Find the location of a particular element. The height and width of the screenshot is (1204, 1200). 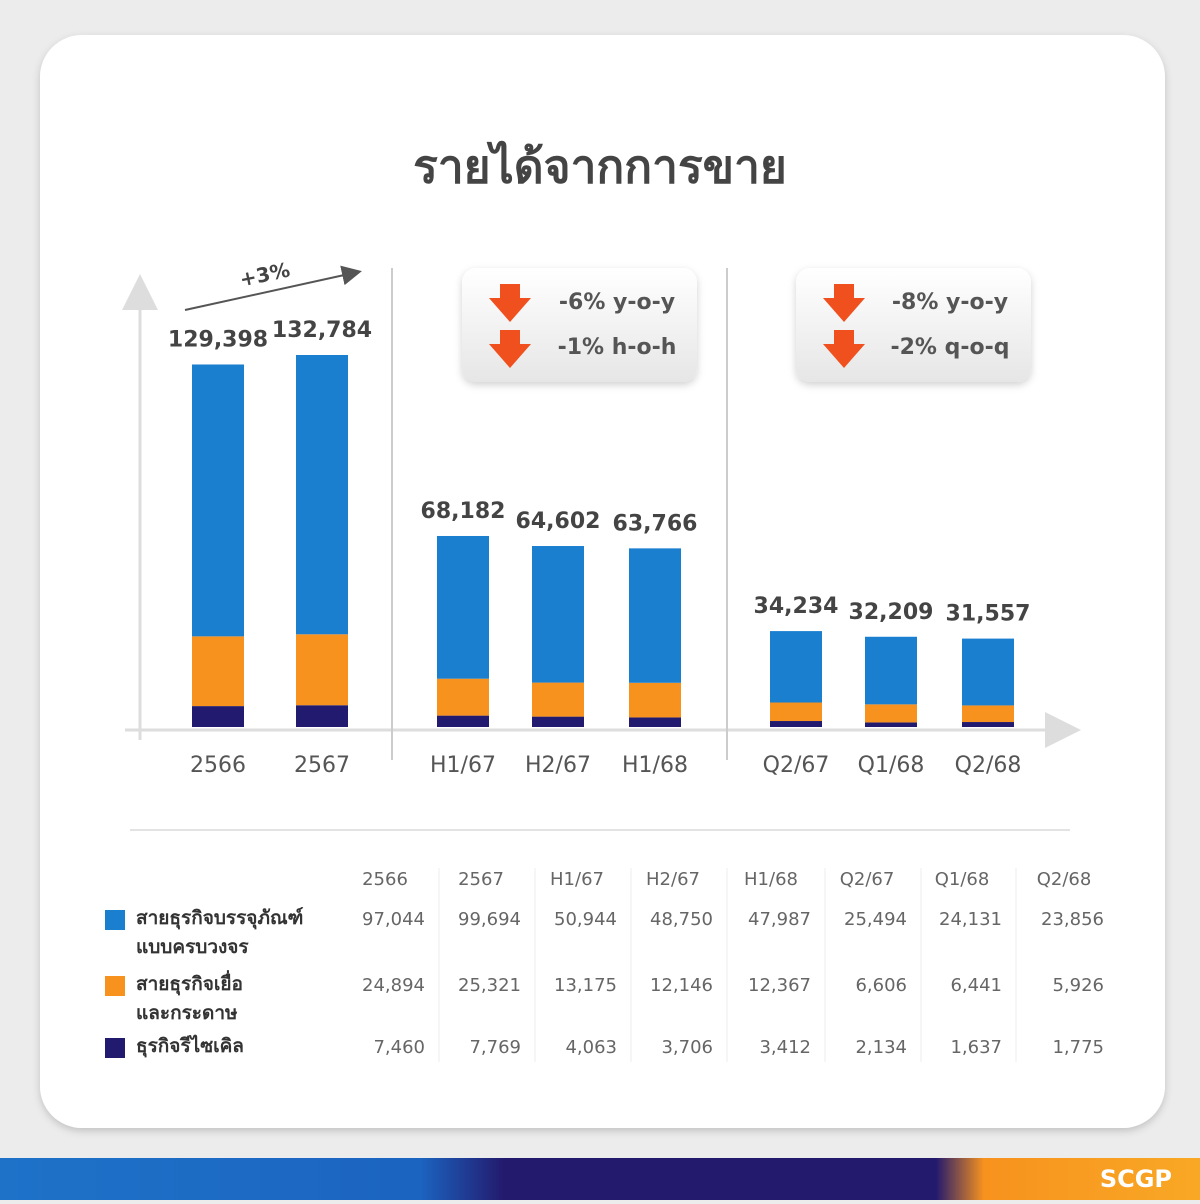

x-tick-label: H1/67 is located at coordinates (463, 765).